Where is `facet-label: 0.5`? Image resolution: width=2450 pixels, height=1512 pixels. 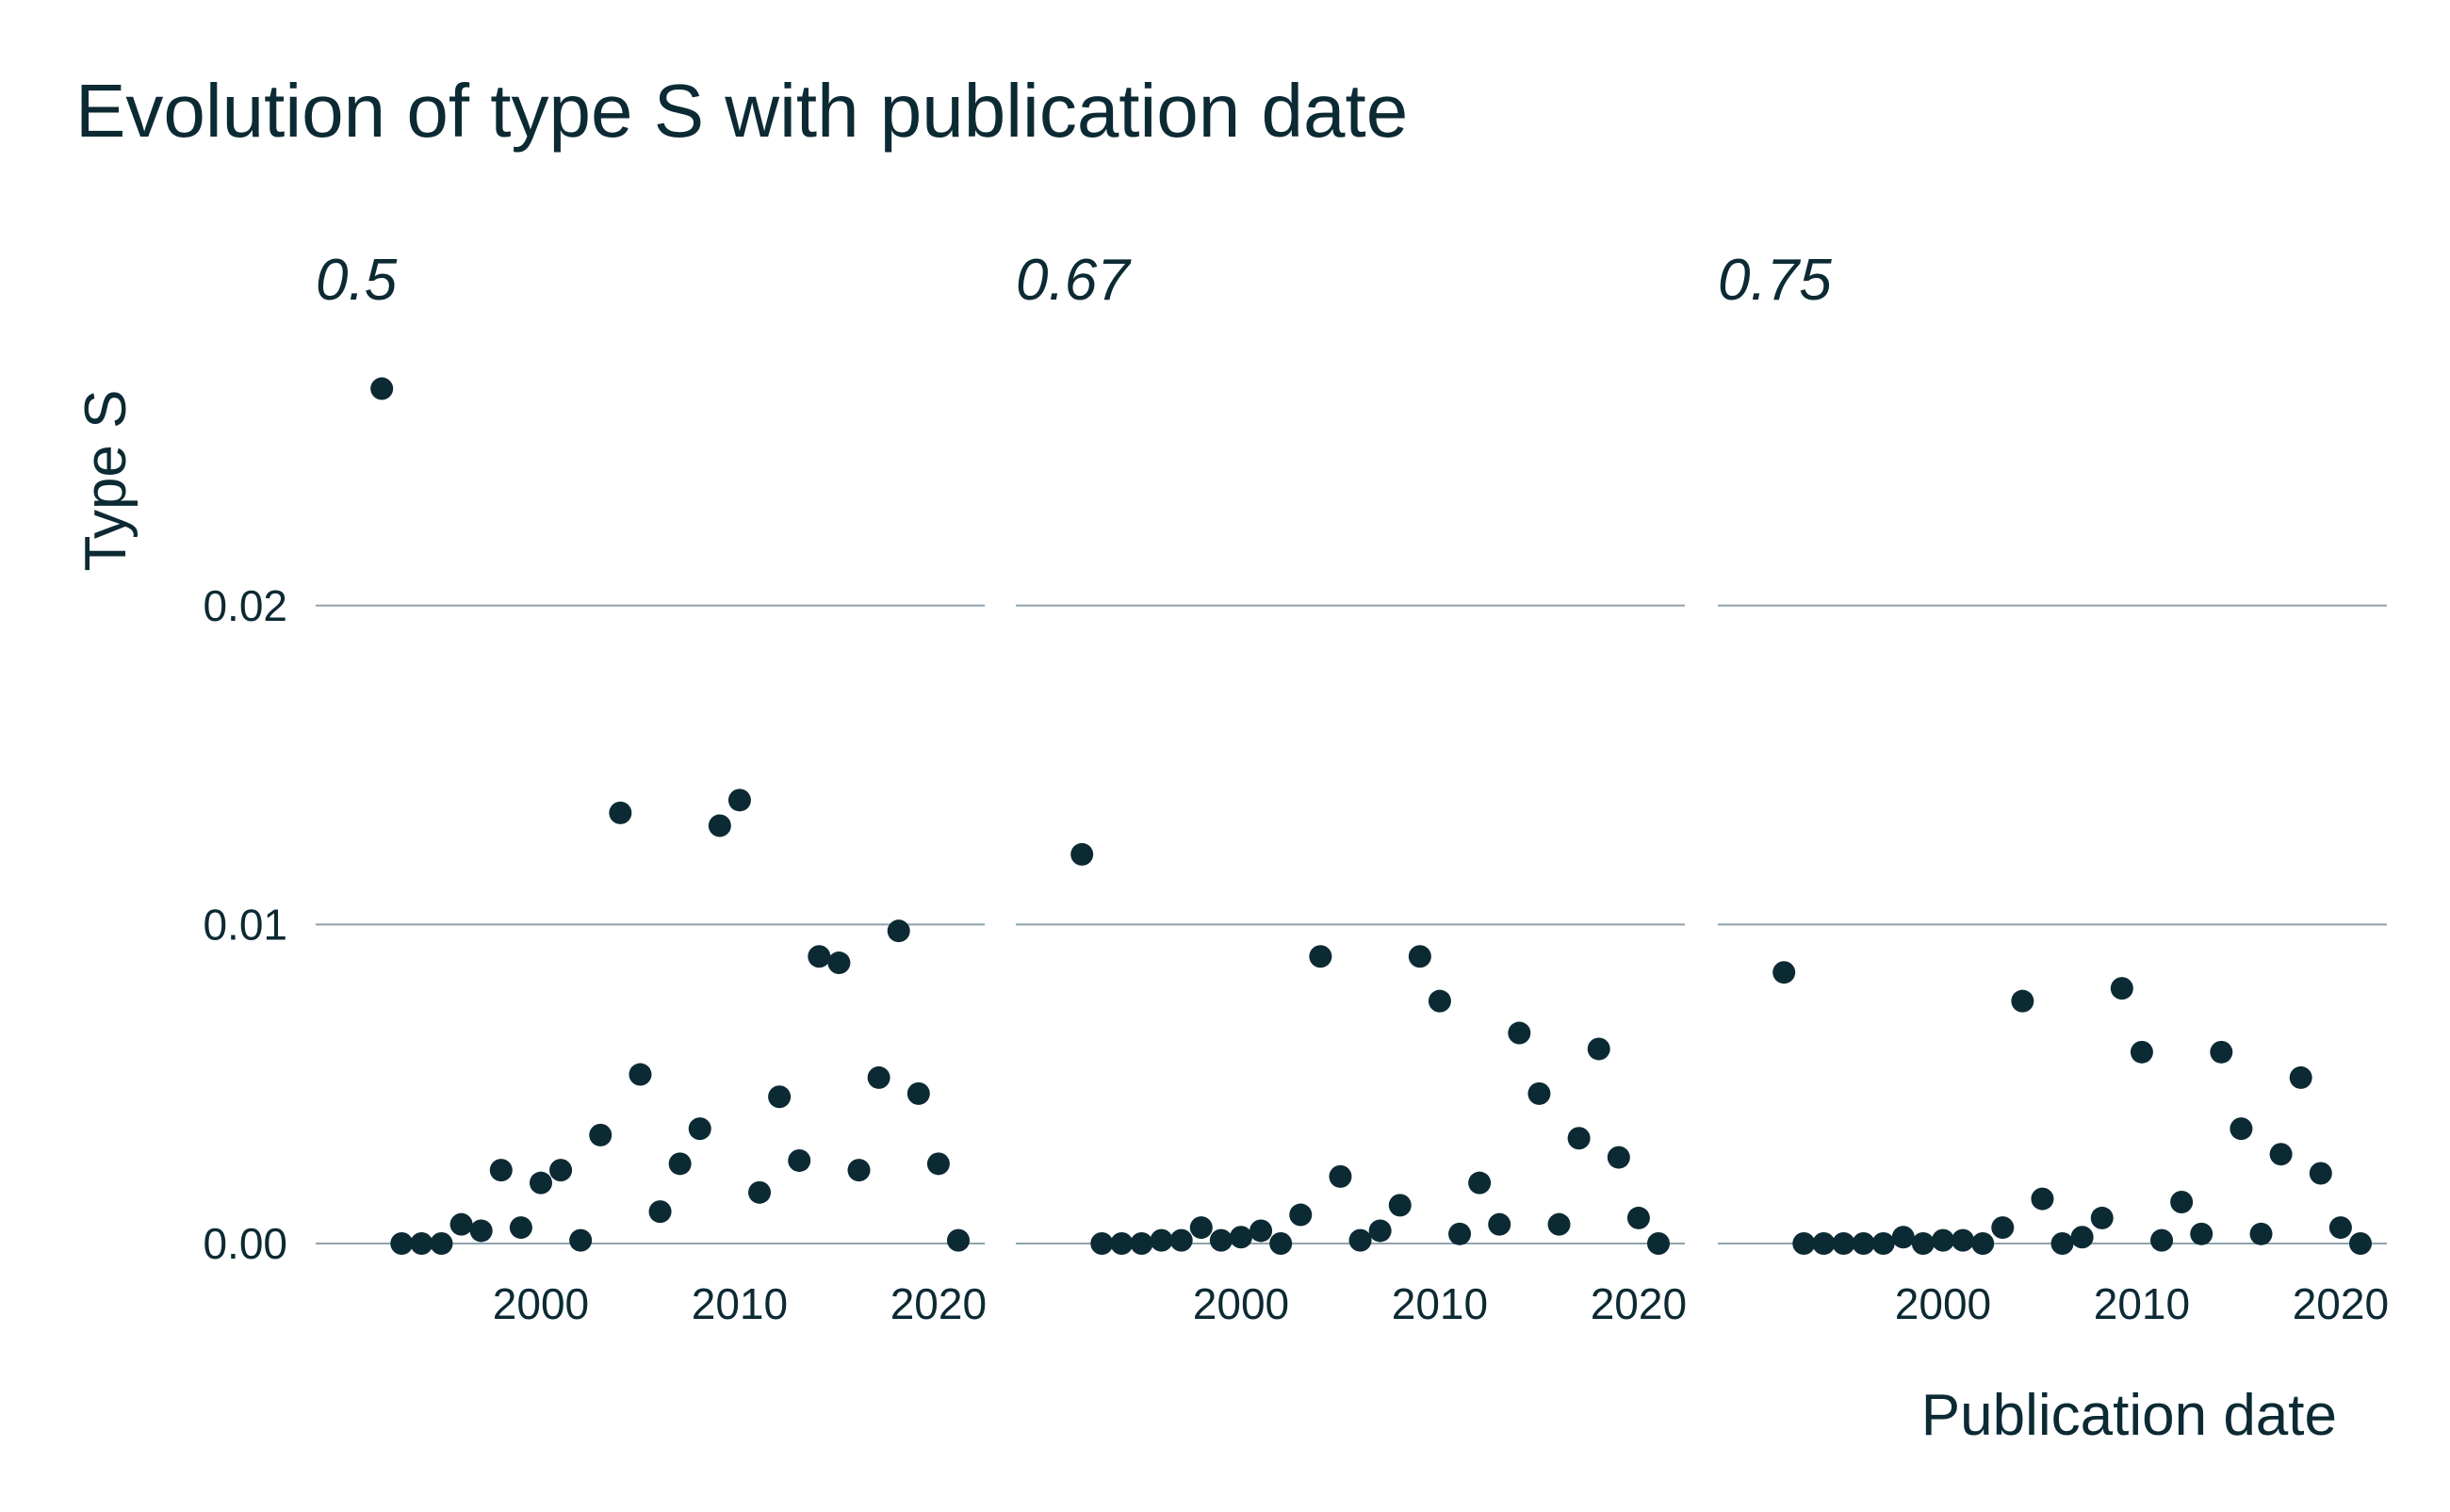
facet-label: 0.5 is located at coordinates (357, 280).